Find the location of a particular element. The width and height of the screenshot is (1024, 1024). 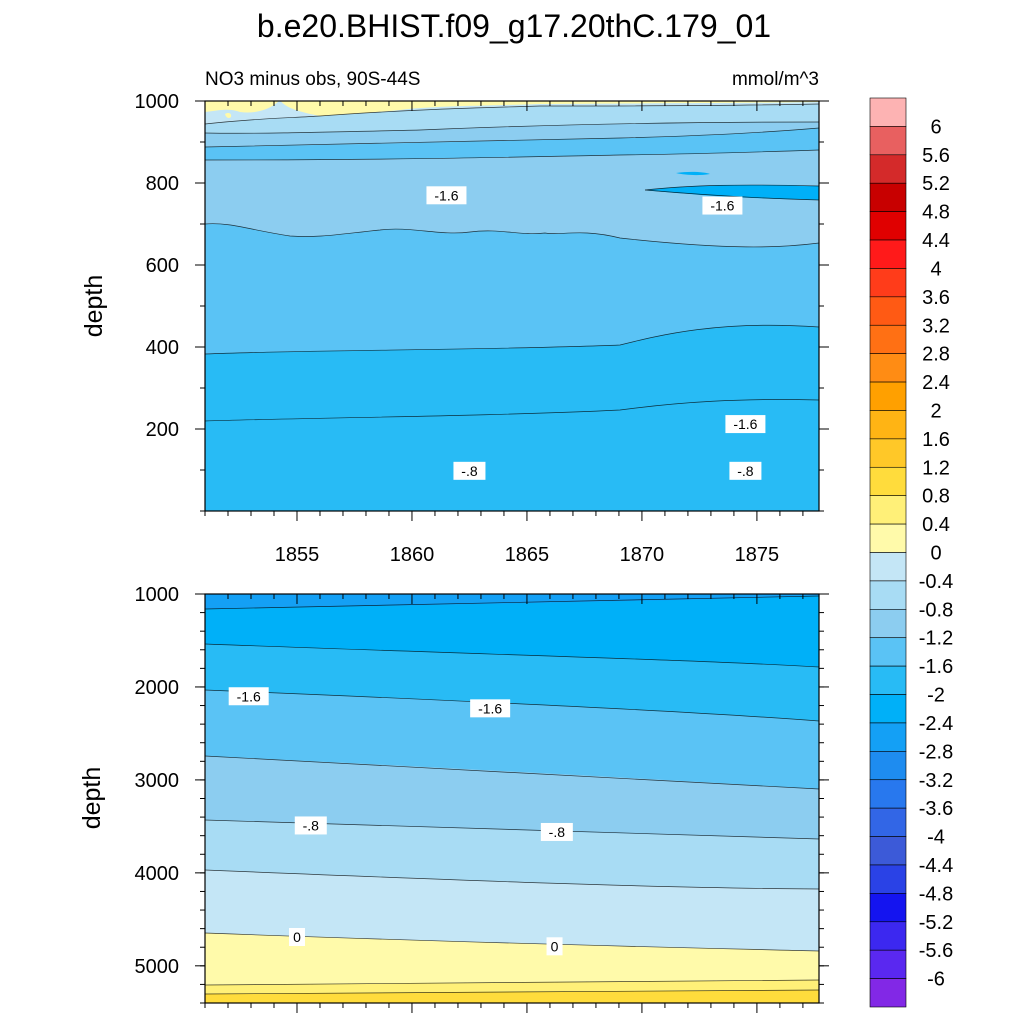

colorbar-label: -4.8 is located at coordinates (936, 894).